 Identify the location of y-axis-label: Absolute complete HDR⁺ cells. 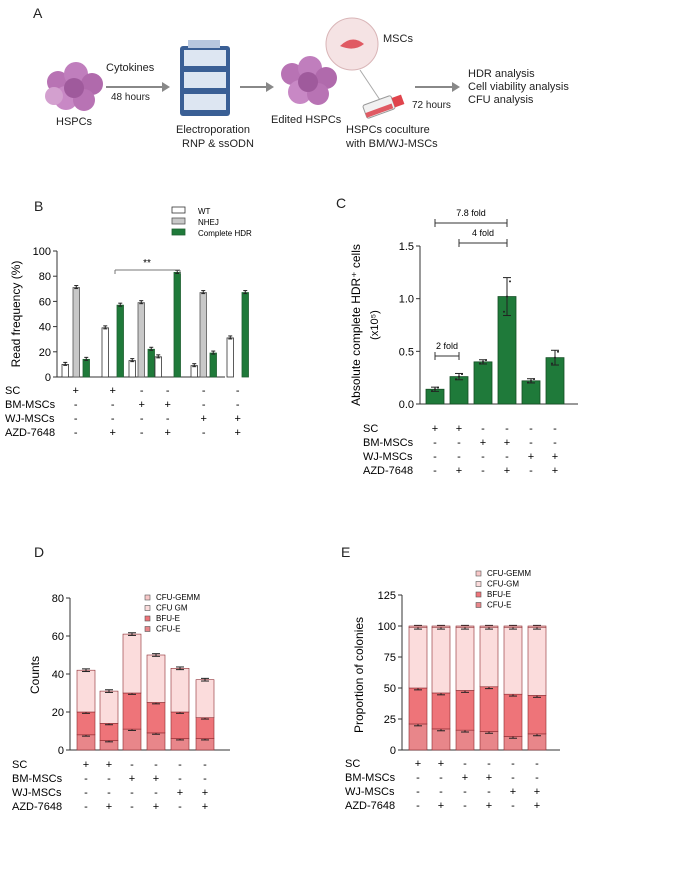
(356, 325).